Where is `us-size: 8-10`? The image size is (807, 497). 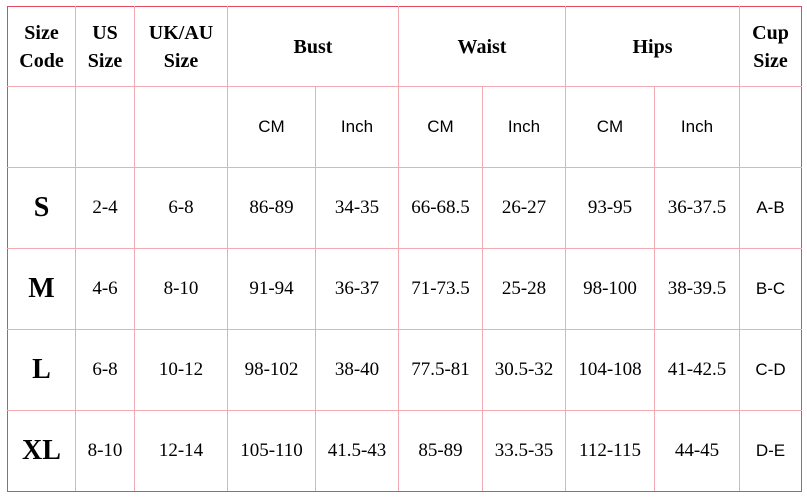
us-size: 8-10 is located at coordinates (105, 451).